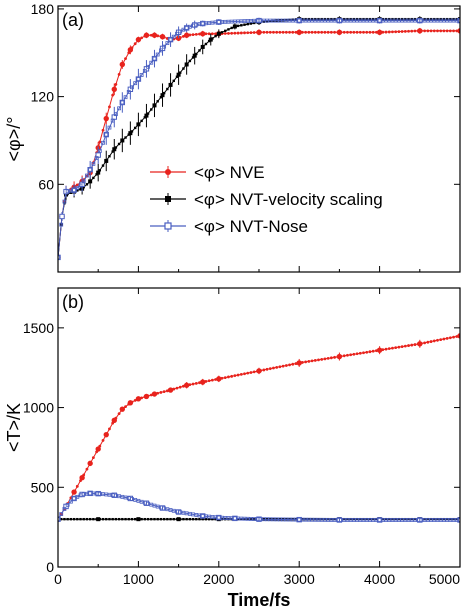  I want to click on series-line, so click(259, 506).